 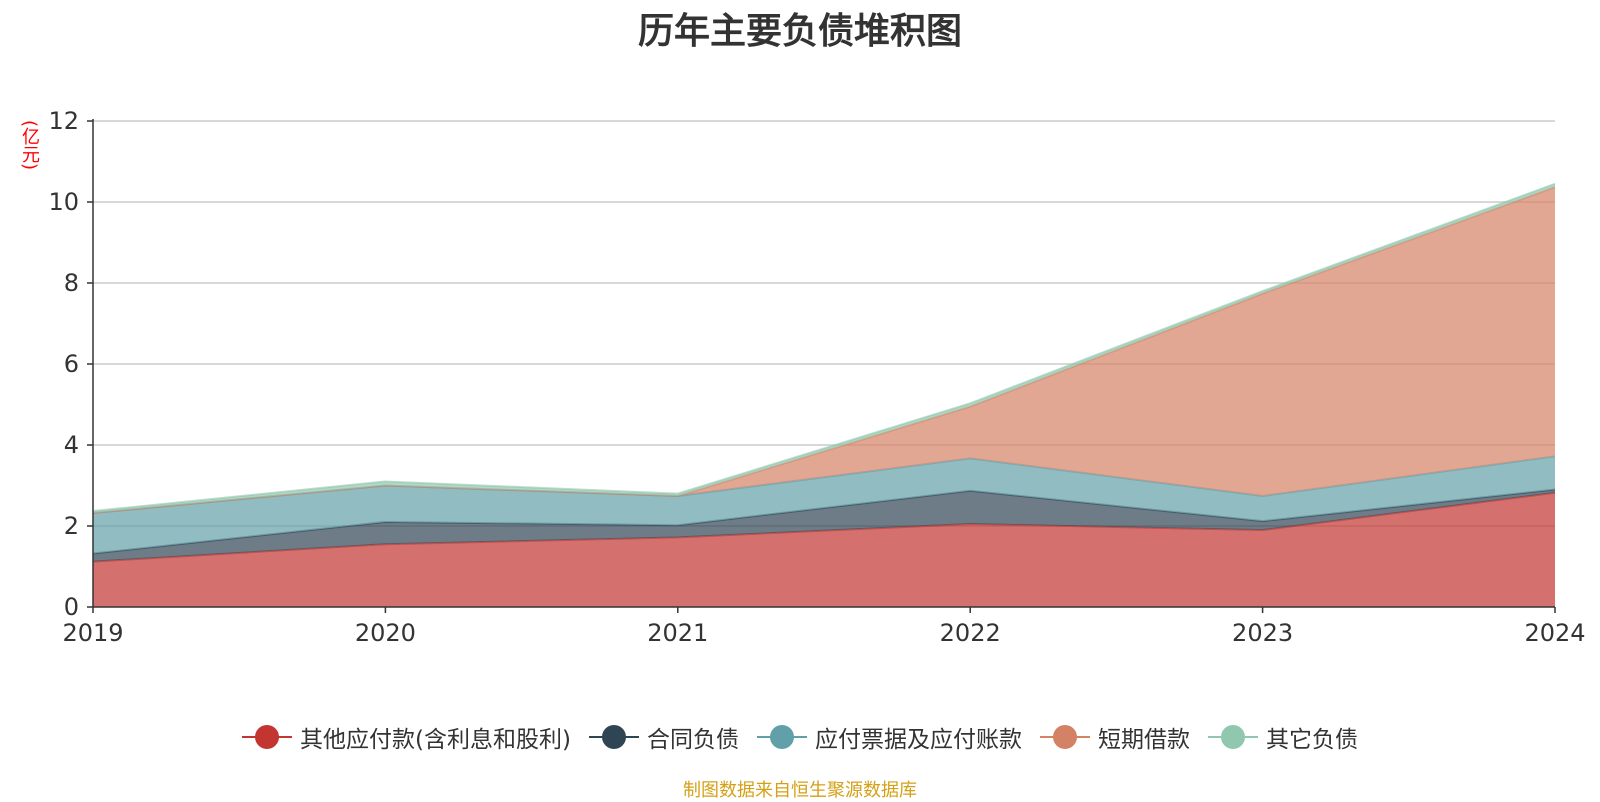 I want to click on legend-label: 其他应付款(含利息和股利), so click(x=435, y=740).